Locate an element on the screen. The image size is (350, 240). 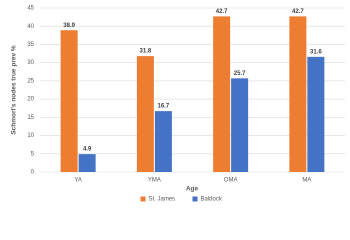
legend-label: St. James is located at coordinates (162, 200).